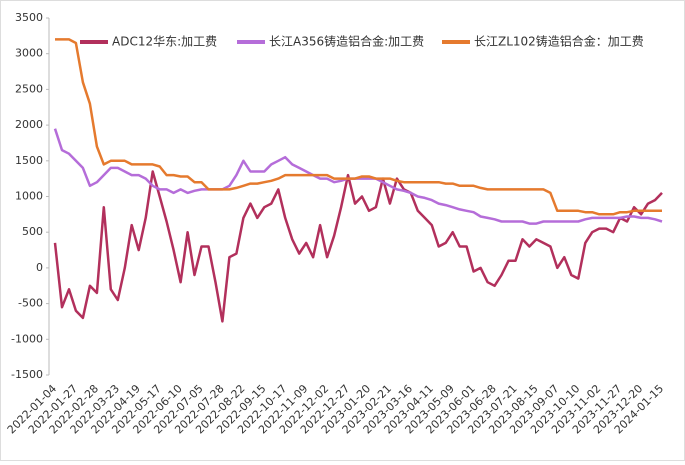 This screenshot has height=465, width=685. I want to click on y-tick-label: 2000, so click(29, 124).